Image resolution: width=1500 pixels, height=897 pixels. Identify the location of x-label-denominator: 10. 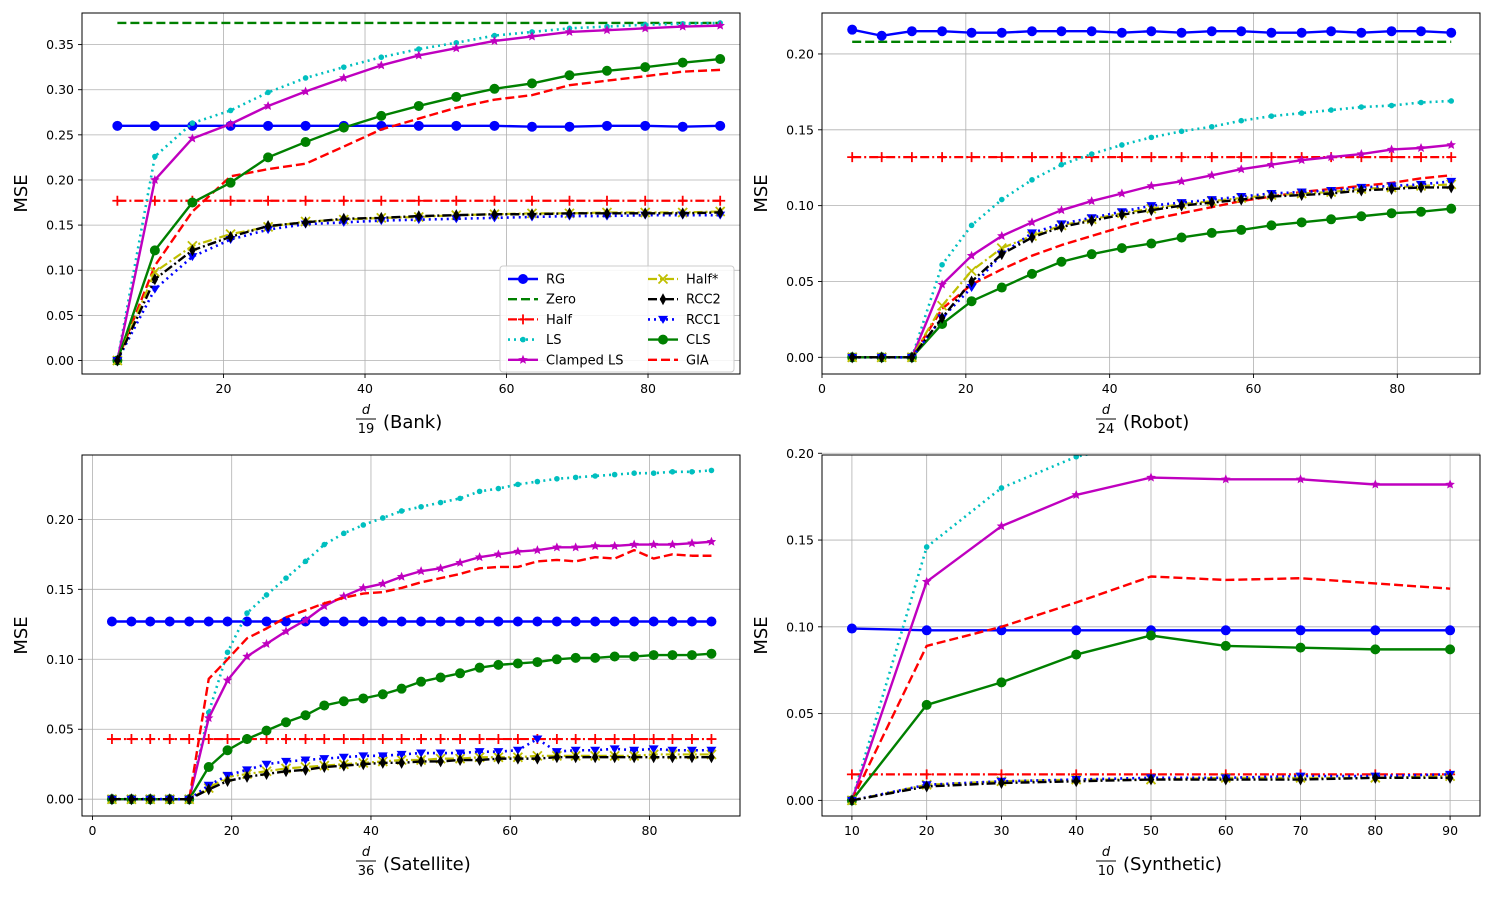
(1106, 871).